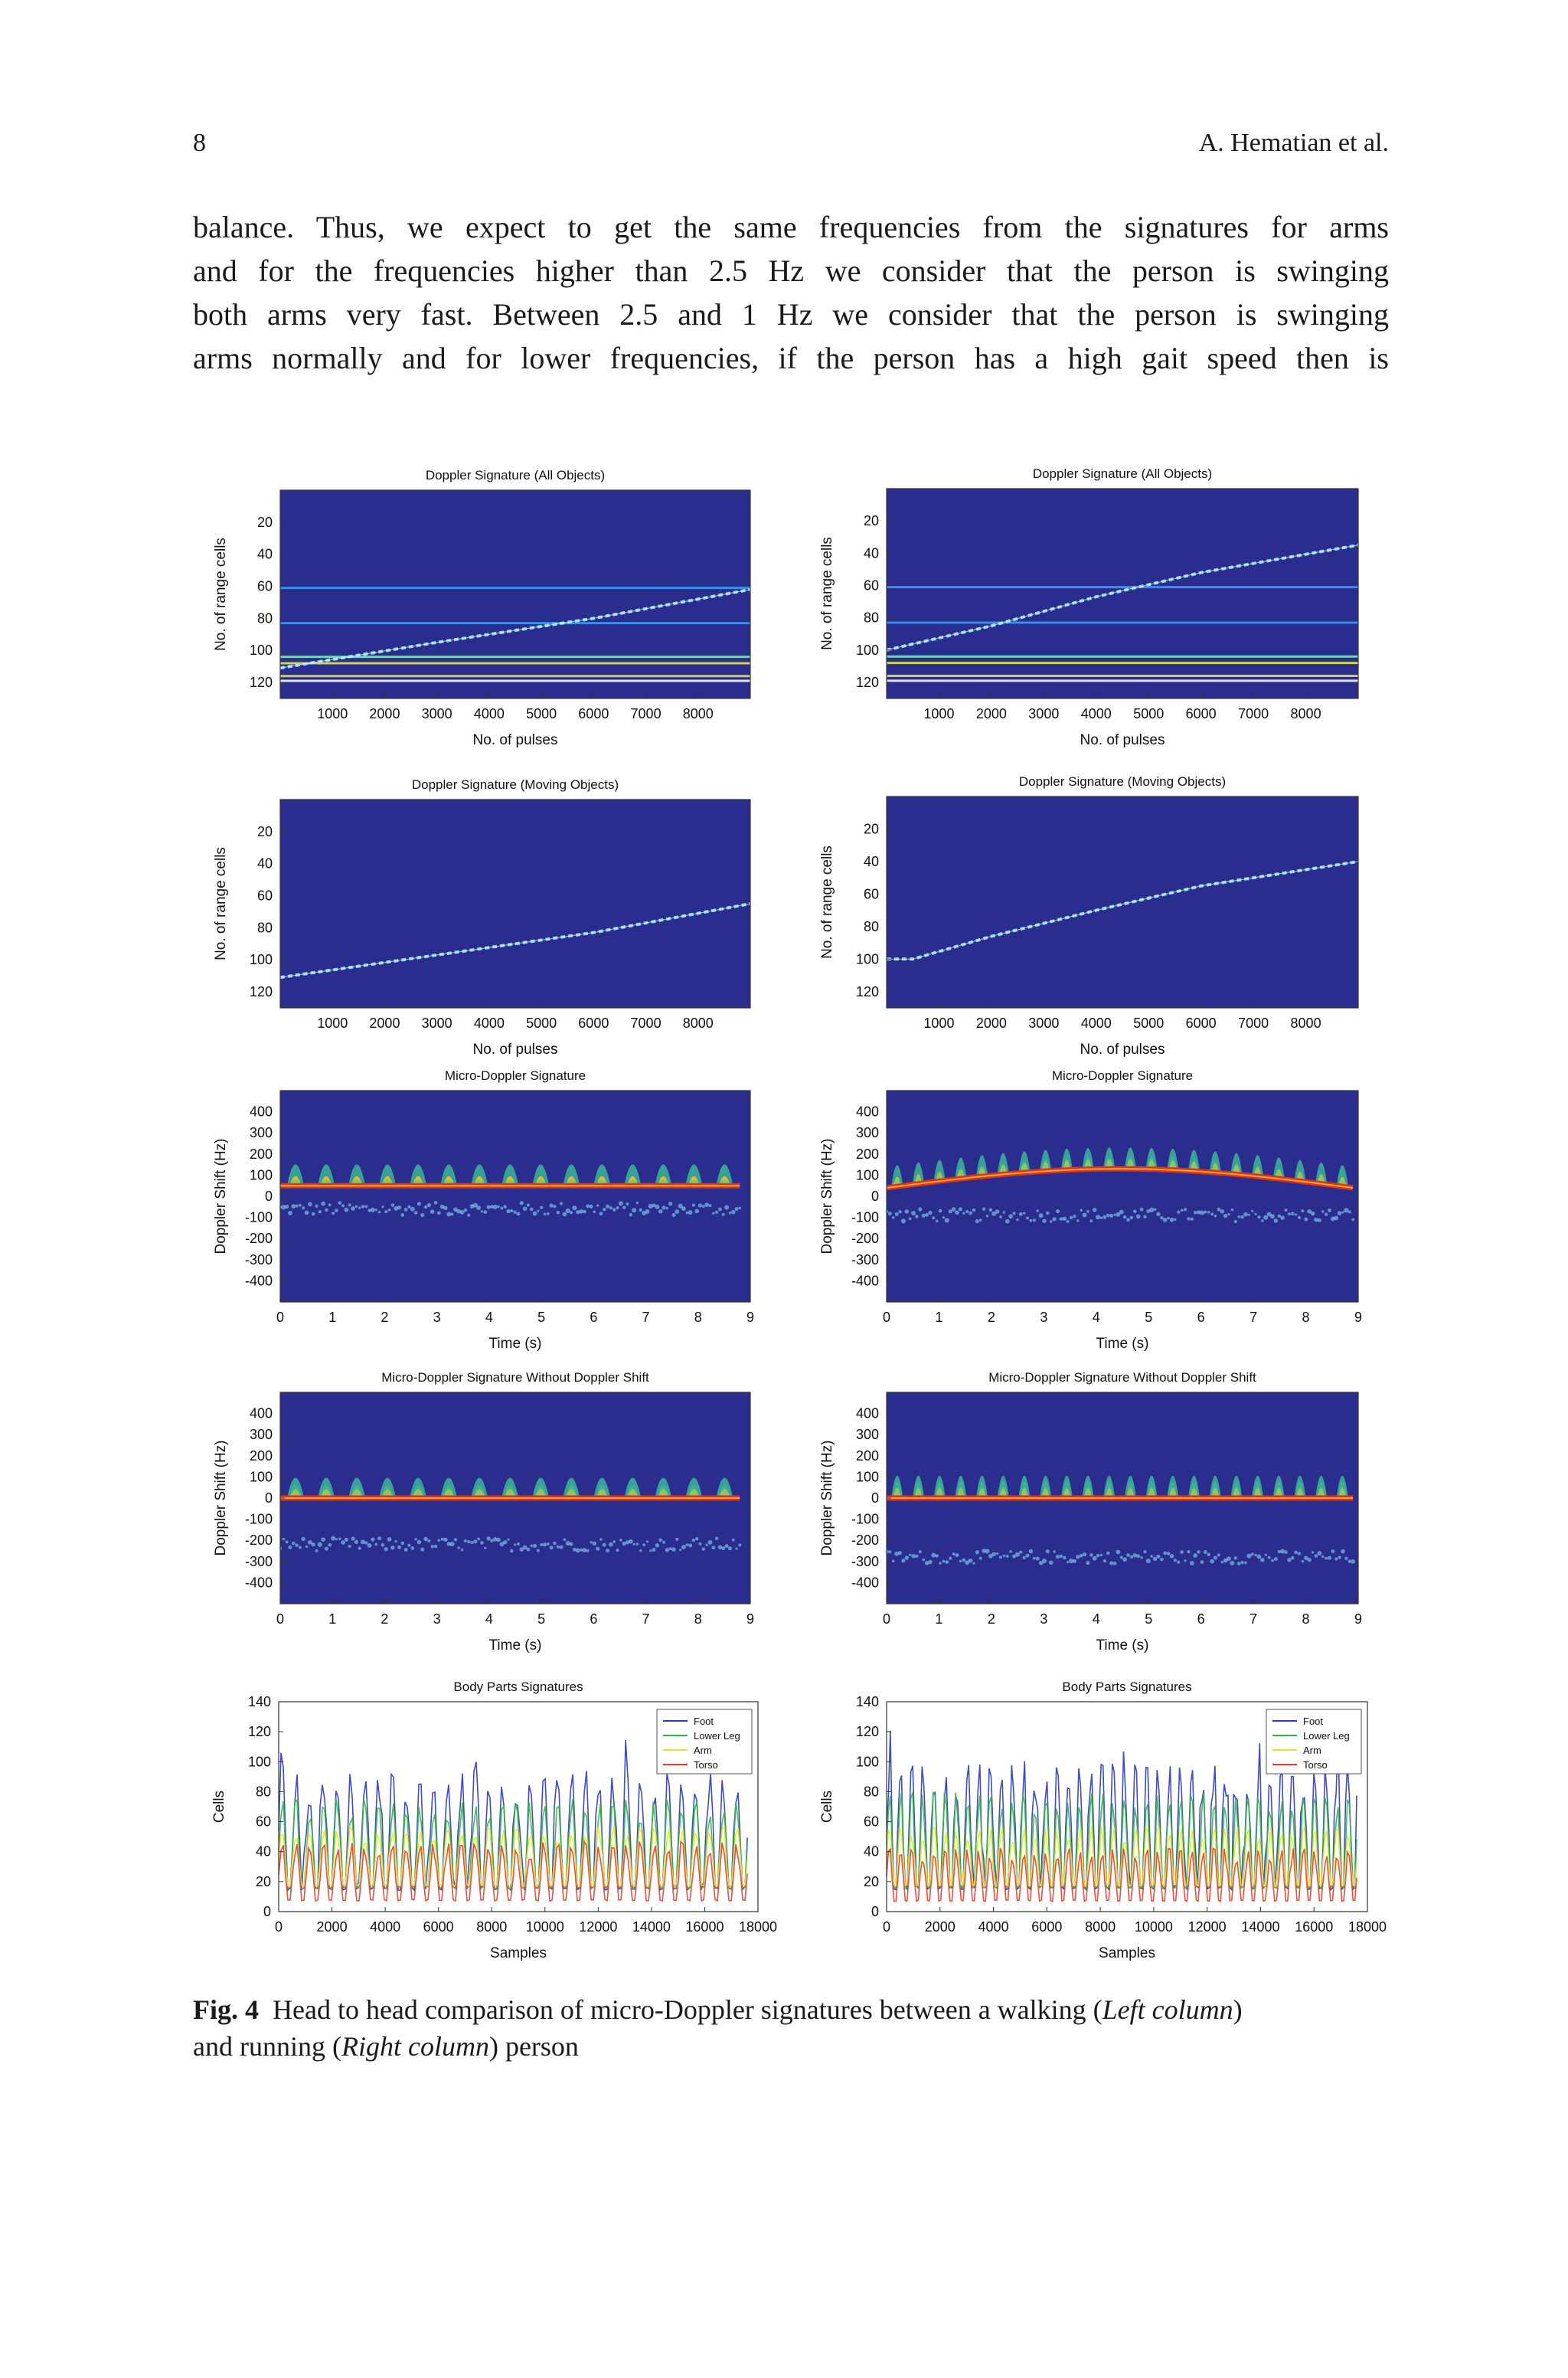 The width and height of the screenshot is (1568, 2378). I want to click on heatmap-content, so click(1120, 1520).